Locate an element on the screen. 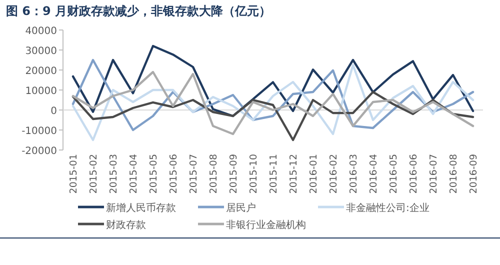  y-tick-label: 0 is located at coordinates (53, 111).